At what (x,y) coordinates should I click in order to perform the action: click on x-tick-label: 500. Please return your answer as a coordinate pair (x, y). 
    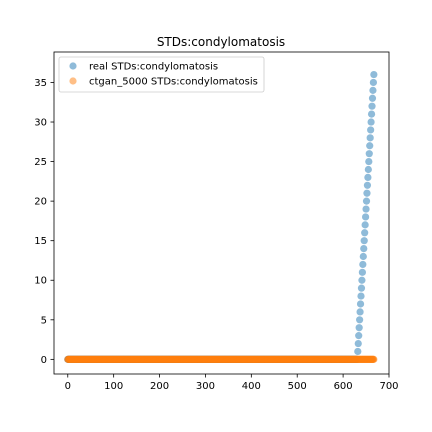
    Looking at the image, I should click on (297, 386).